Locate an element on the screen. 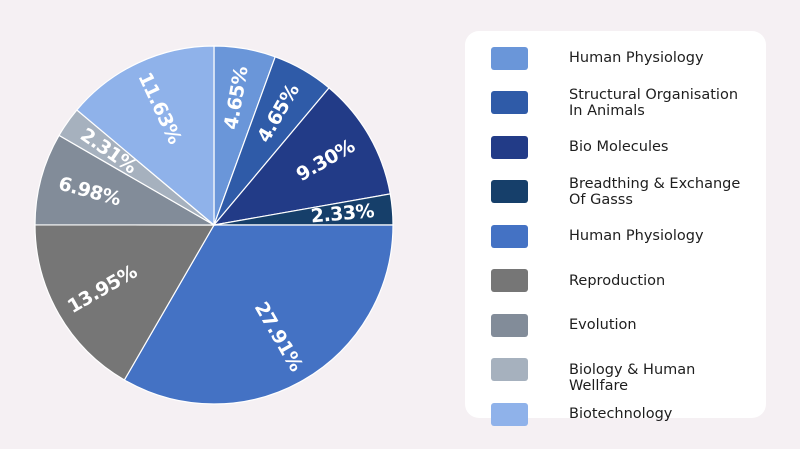 Image resolution: width=800 pixels, height=449 pixels. legend-label: Reproduction is located at coordinates (617, 280).